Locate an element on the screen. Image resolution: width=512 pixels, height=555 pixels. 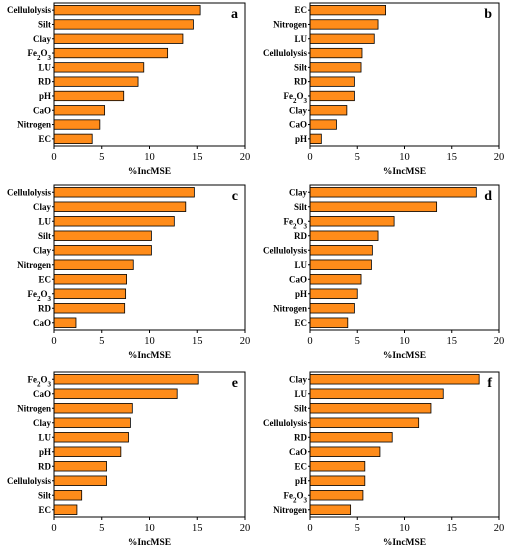
x-axis-title-a: %IncMSE is located at coordinates (149, 172).